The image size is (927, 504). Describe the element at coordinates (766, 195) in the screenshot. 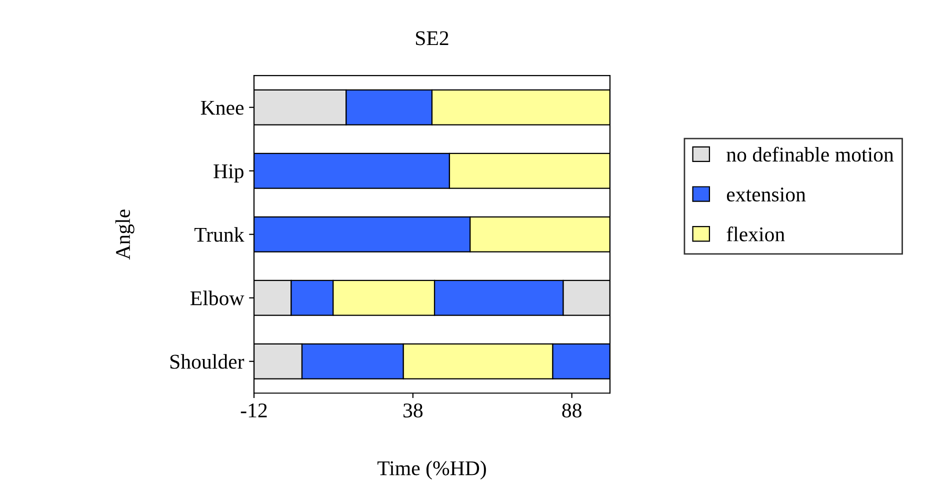

I see `legend-label: extension` at that location.